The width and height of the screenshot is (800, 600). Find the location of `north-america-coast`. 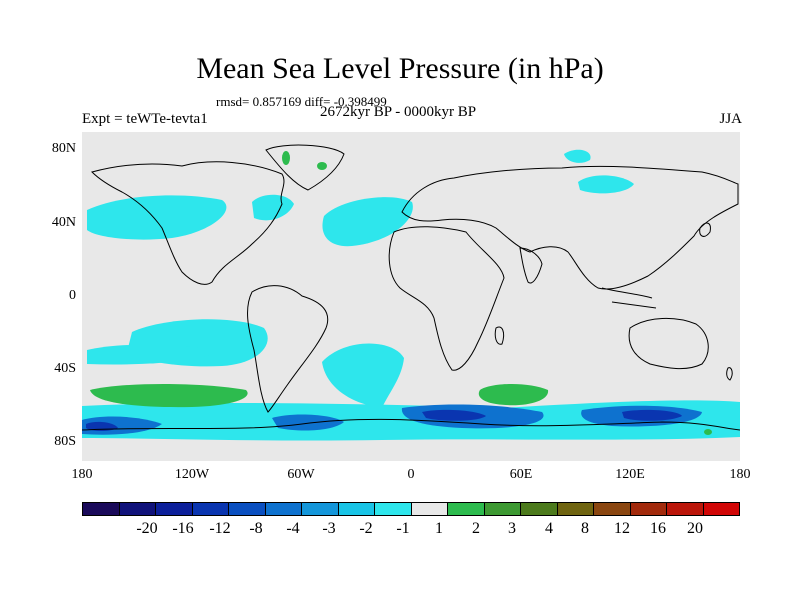

north-america-coast is located at coordinates (188, 223).